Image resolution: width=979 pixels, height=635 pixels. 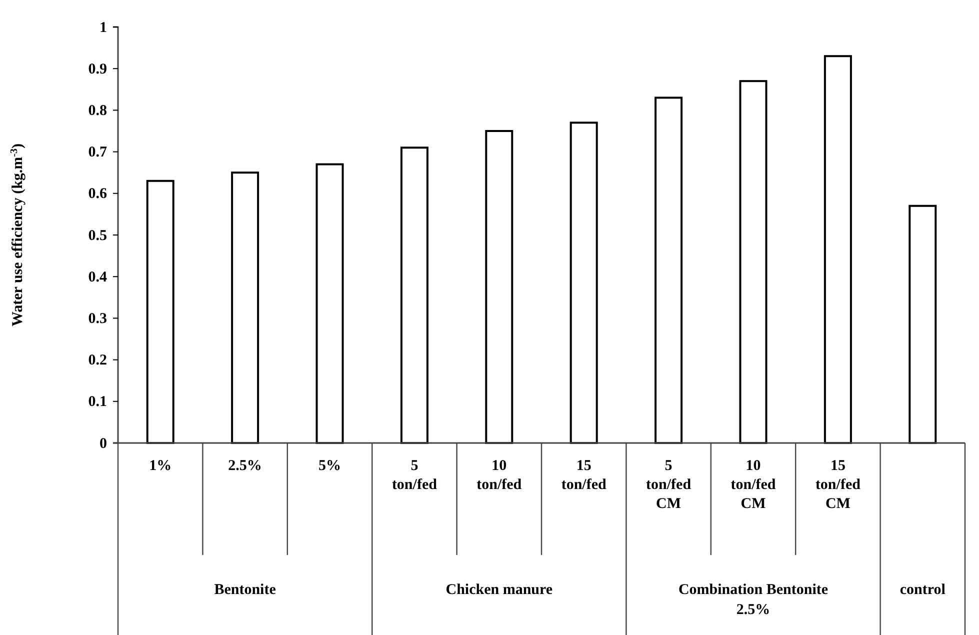 What do you see at coordinates (499, 475) in the screenshot?
I see `x-tick-label: 10 ton/fed` at bounding box center [499, 475].